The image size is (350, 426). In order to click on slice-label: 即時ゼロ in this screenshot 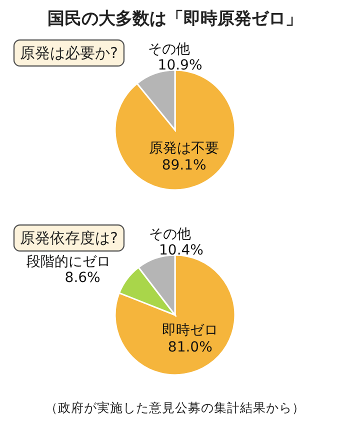, I will do `click(190, 330)`.